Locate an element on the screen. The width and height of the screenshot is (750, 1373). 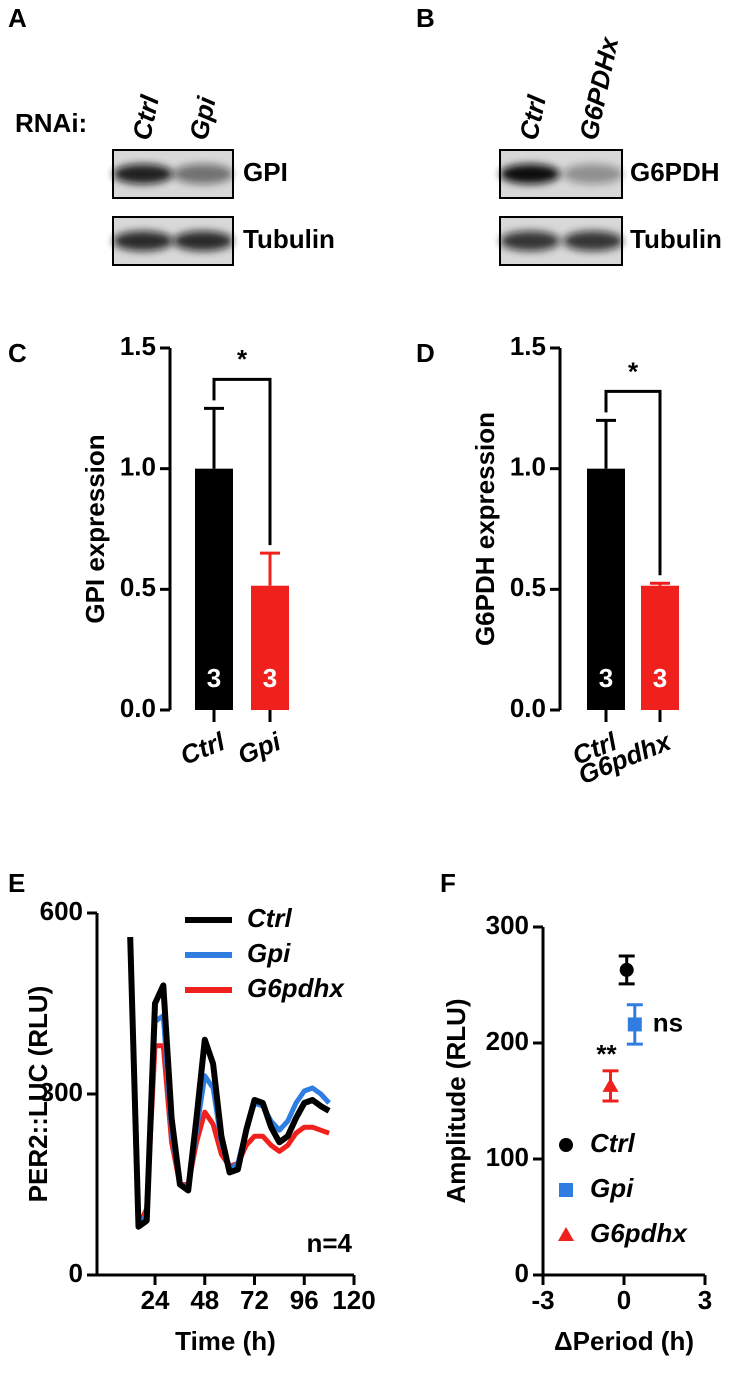
y-axis-label: Amplitude (RLU) is located at coordinates (456, 1100).